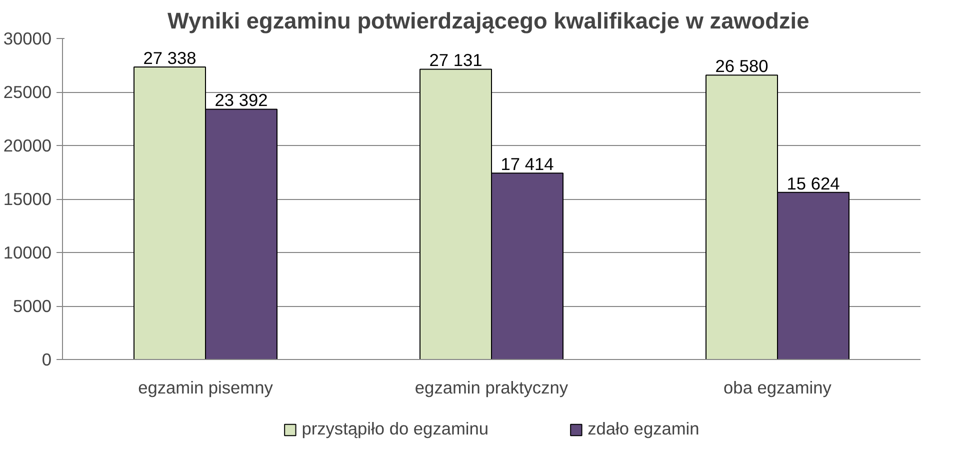 The image size is (956, 470). Describe the element at coordinates (241, 100) in the screenshot. I see `data-label: 23 392` at that location.